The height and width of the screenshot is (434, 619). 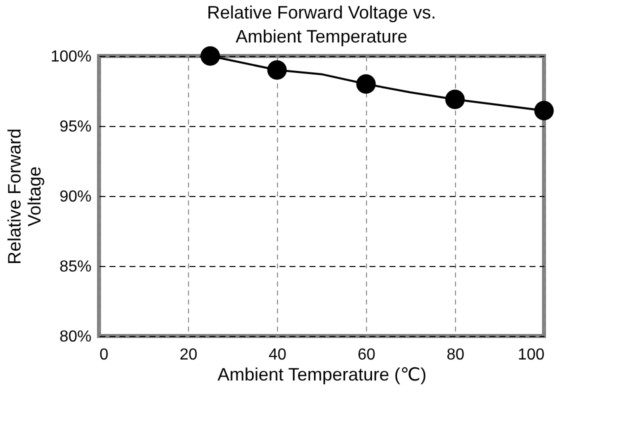 What do you see at coordinates (277, 355) in the screenshot?
I see `x-tick-label: 40` at bounding box center [277, 355].